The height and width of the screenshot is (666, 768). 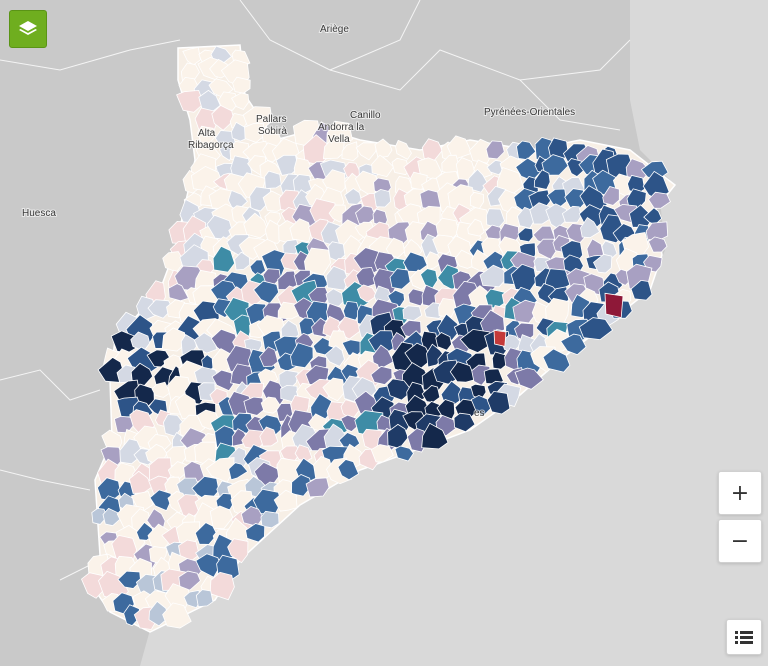 What do you see at coordinates (744, 637) in the screenshot?
I see `legend-button` at bounding box center [744, 637].